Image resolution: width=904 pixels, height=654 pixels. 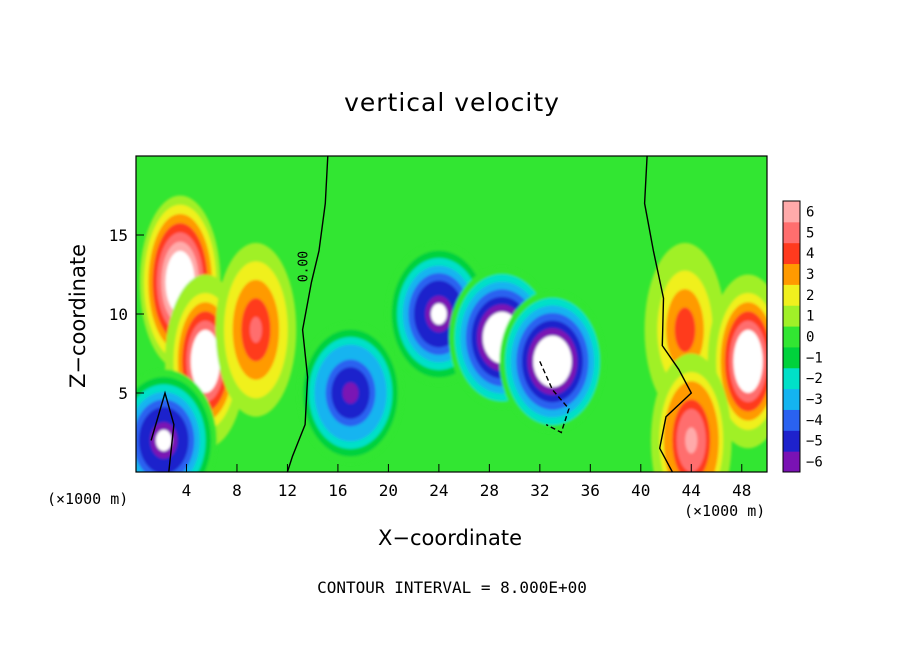 I want to click on colorbar-label: −6, so click(x=814, y=463).